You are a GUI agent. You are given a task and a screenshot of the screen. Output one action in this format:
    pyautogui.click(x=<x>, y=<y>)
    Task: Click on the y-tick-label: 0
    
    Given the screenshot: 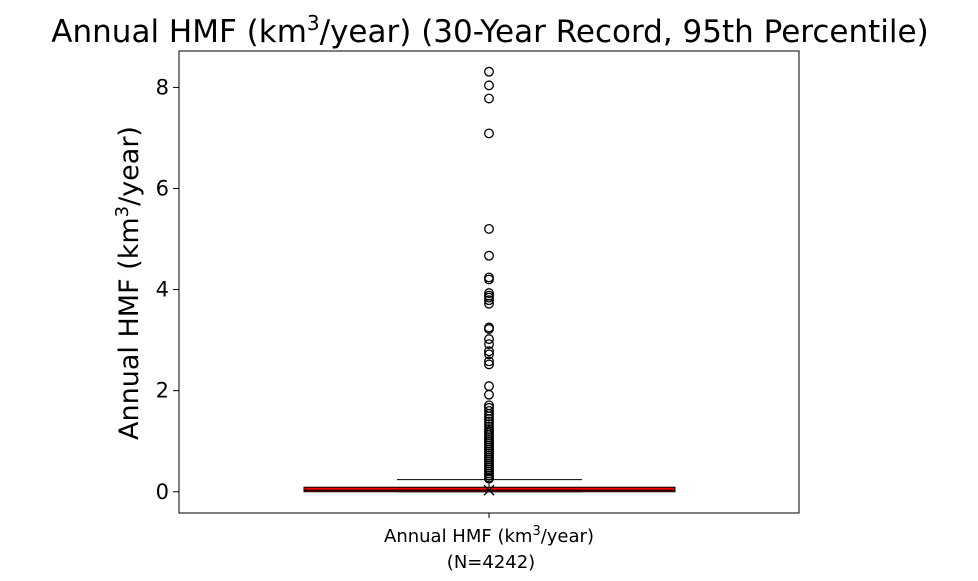 What is the action you would take?
    pyautogui.click(x=162, y=492)
    